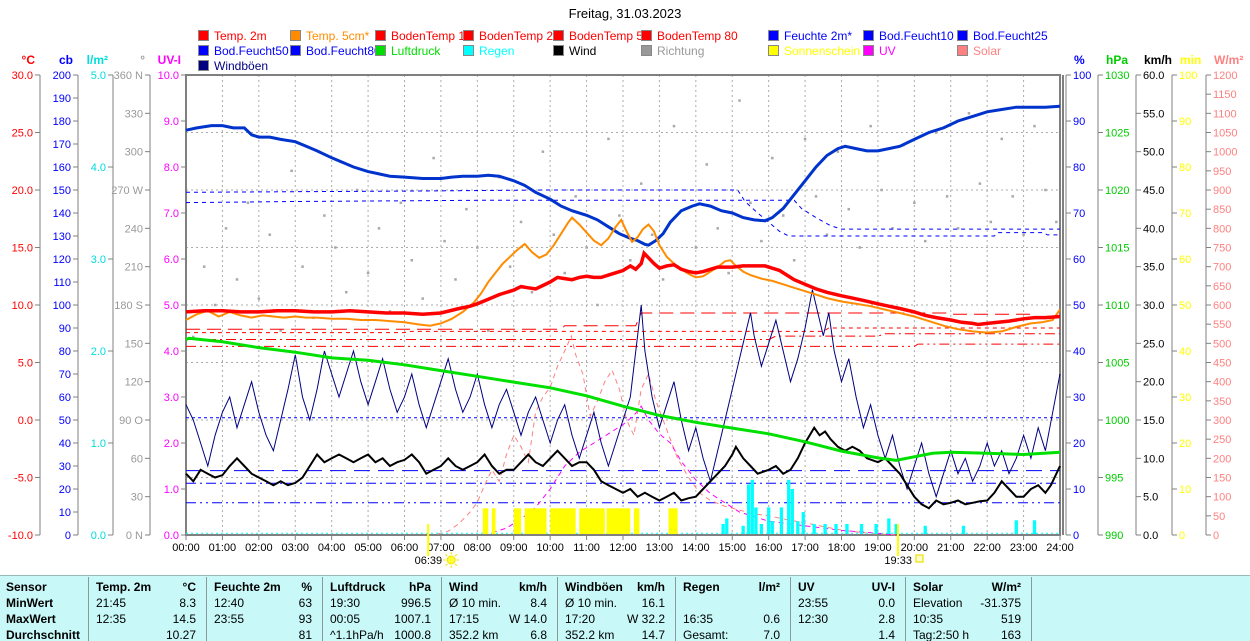 The width and height of the screenshot is (1250, 641). Describe the element at coordinates (1153, 153) in the screenshot. I see `axis-tick-label: 50.0` at that location.